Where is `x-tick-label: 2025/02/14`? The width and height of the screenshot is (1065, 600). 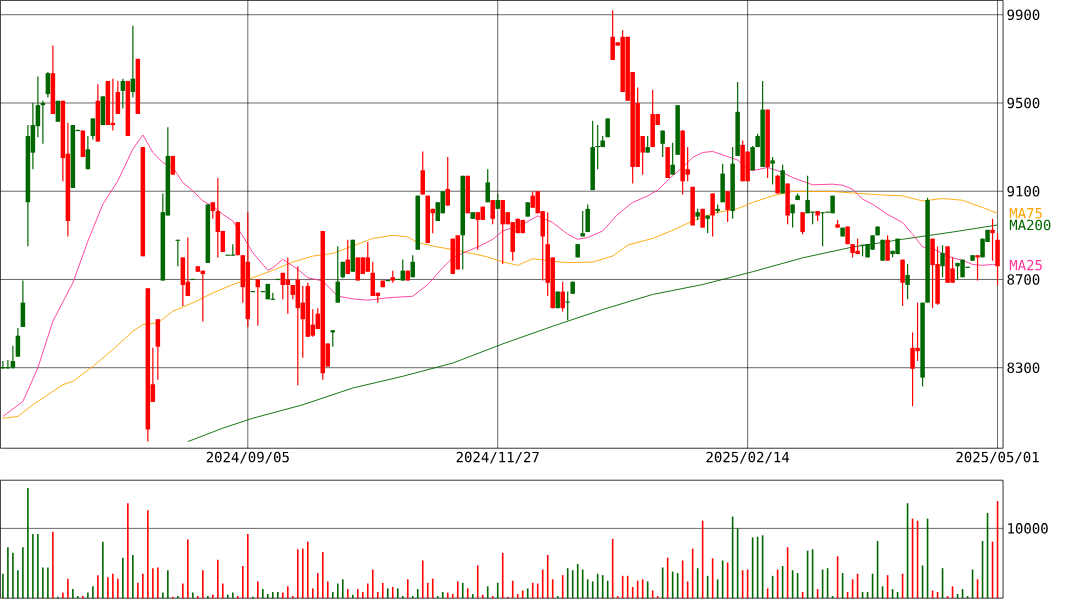
x-tick-label: 2025/02/14 is located at coordinates (748, 457).